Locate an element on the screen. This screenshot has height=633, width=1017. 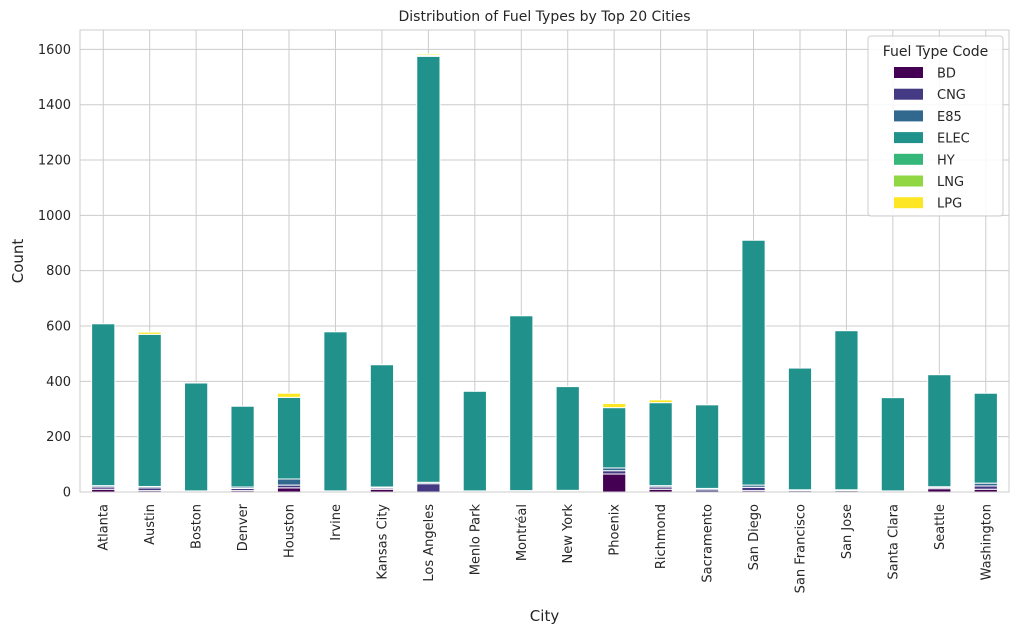
y-tick-label: 600 is located at coordinates (58, 327).